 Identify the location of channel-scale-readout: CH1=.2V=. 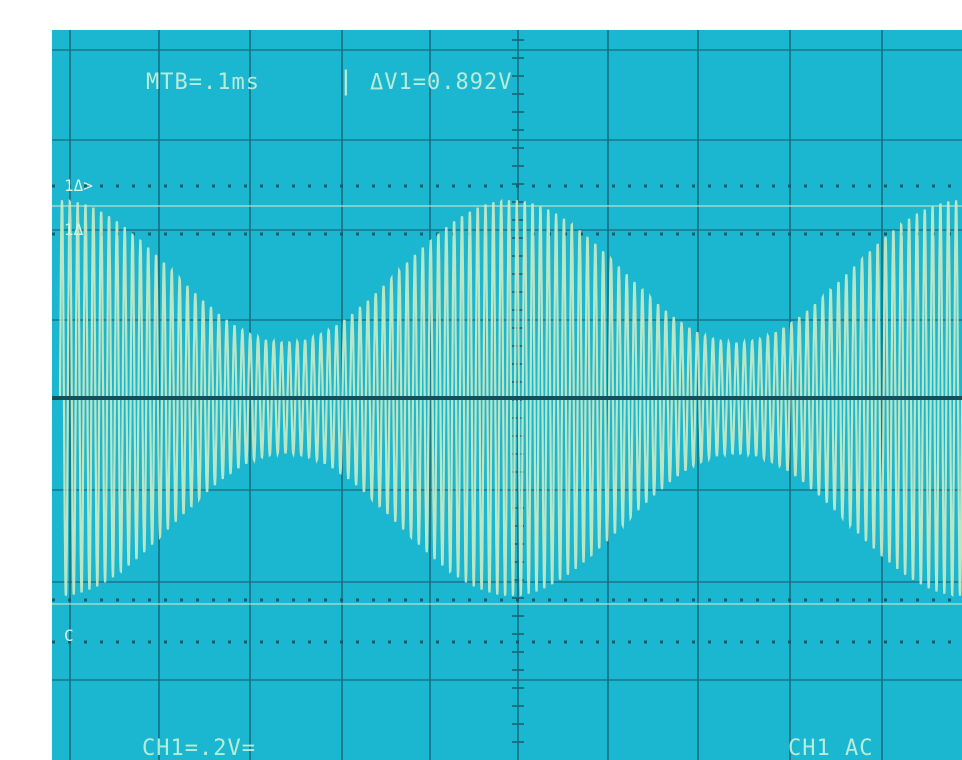
(199, 748).